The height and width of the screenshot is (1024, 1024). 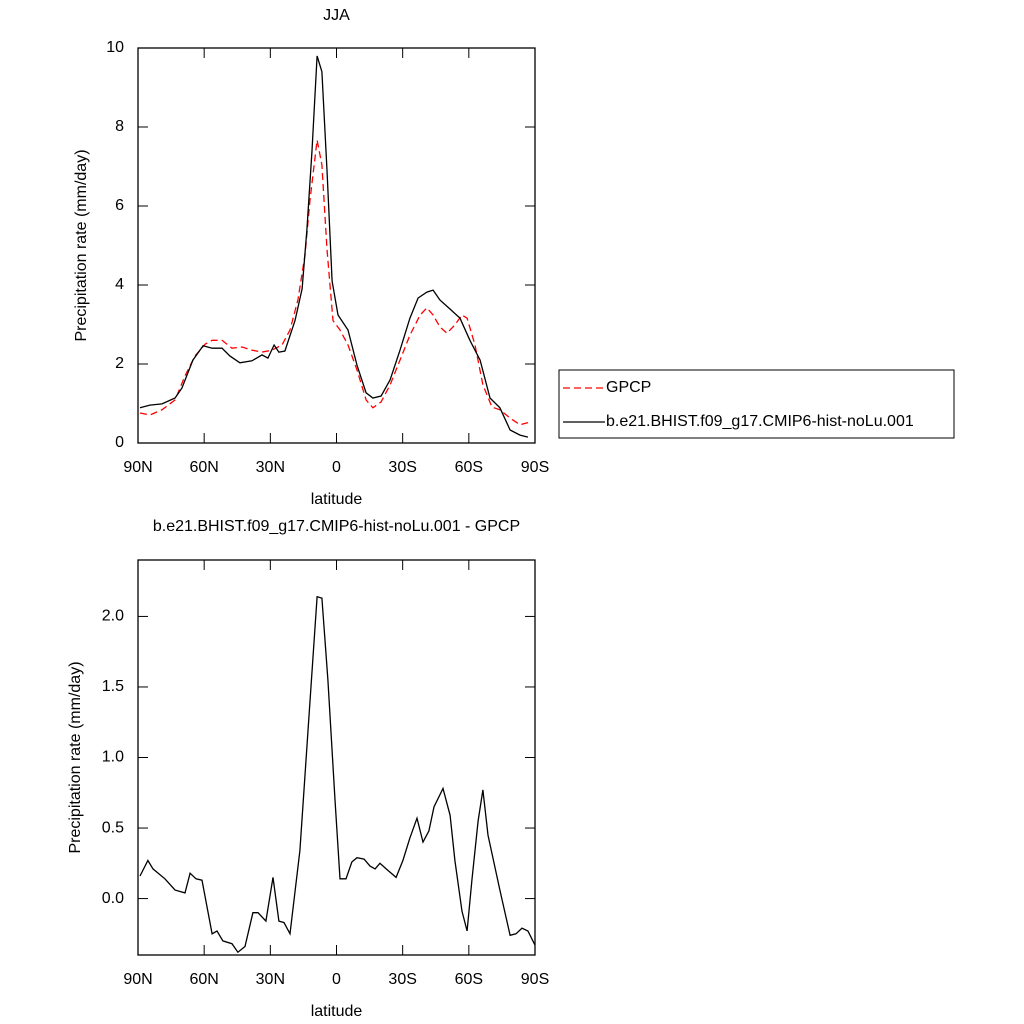 What do you see at coordinates (113, 757) in the screenshot?
I see `y-tick-label: 1.0` at bounding box center [113, 757].